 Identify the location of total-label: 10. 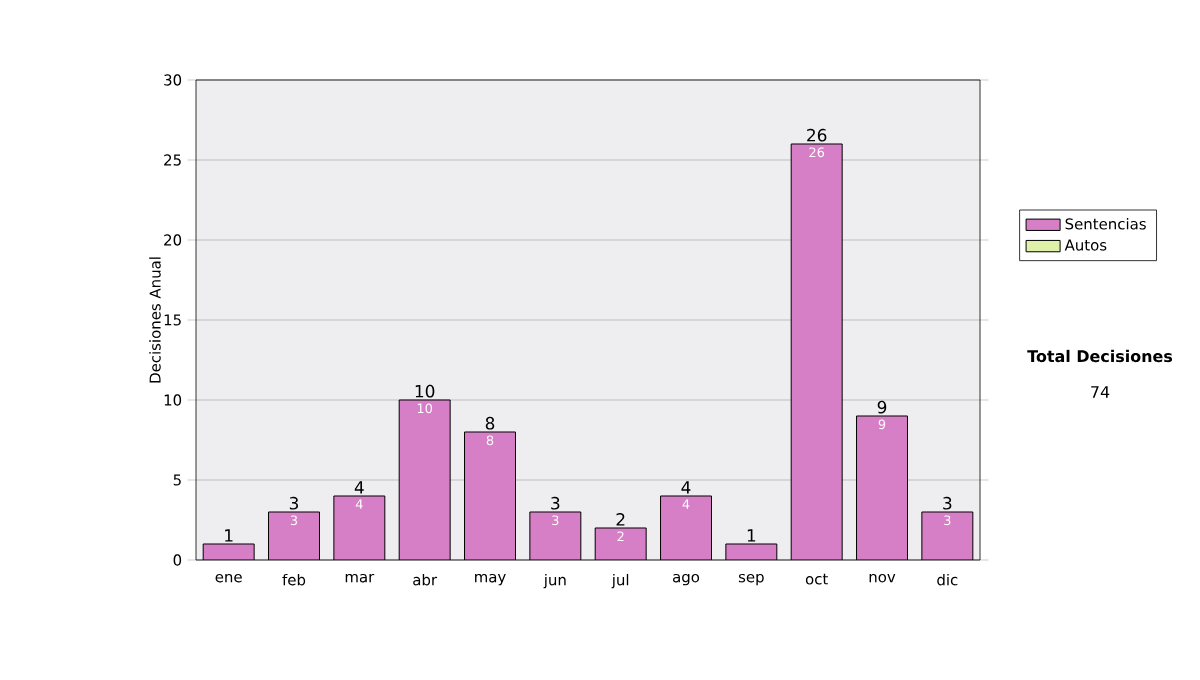
(425, 391).